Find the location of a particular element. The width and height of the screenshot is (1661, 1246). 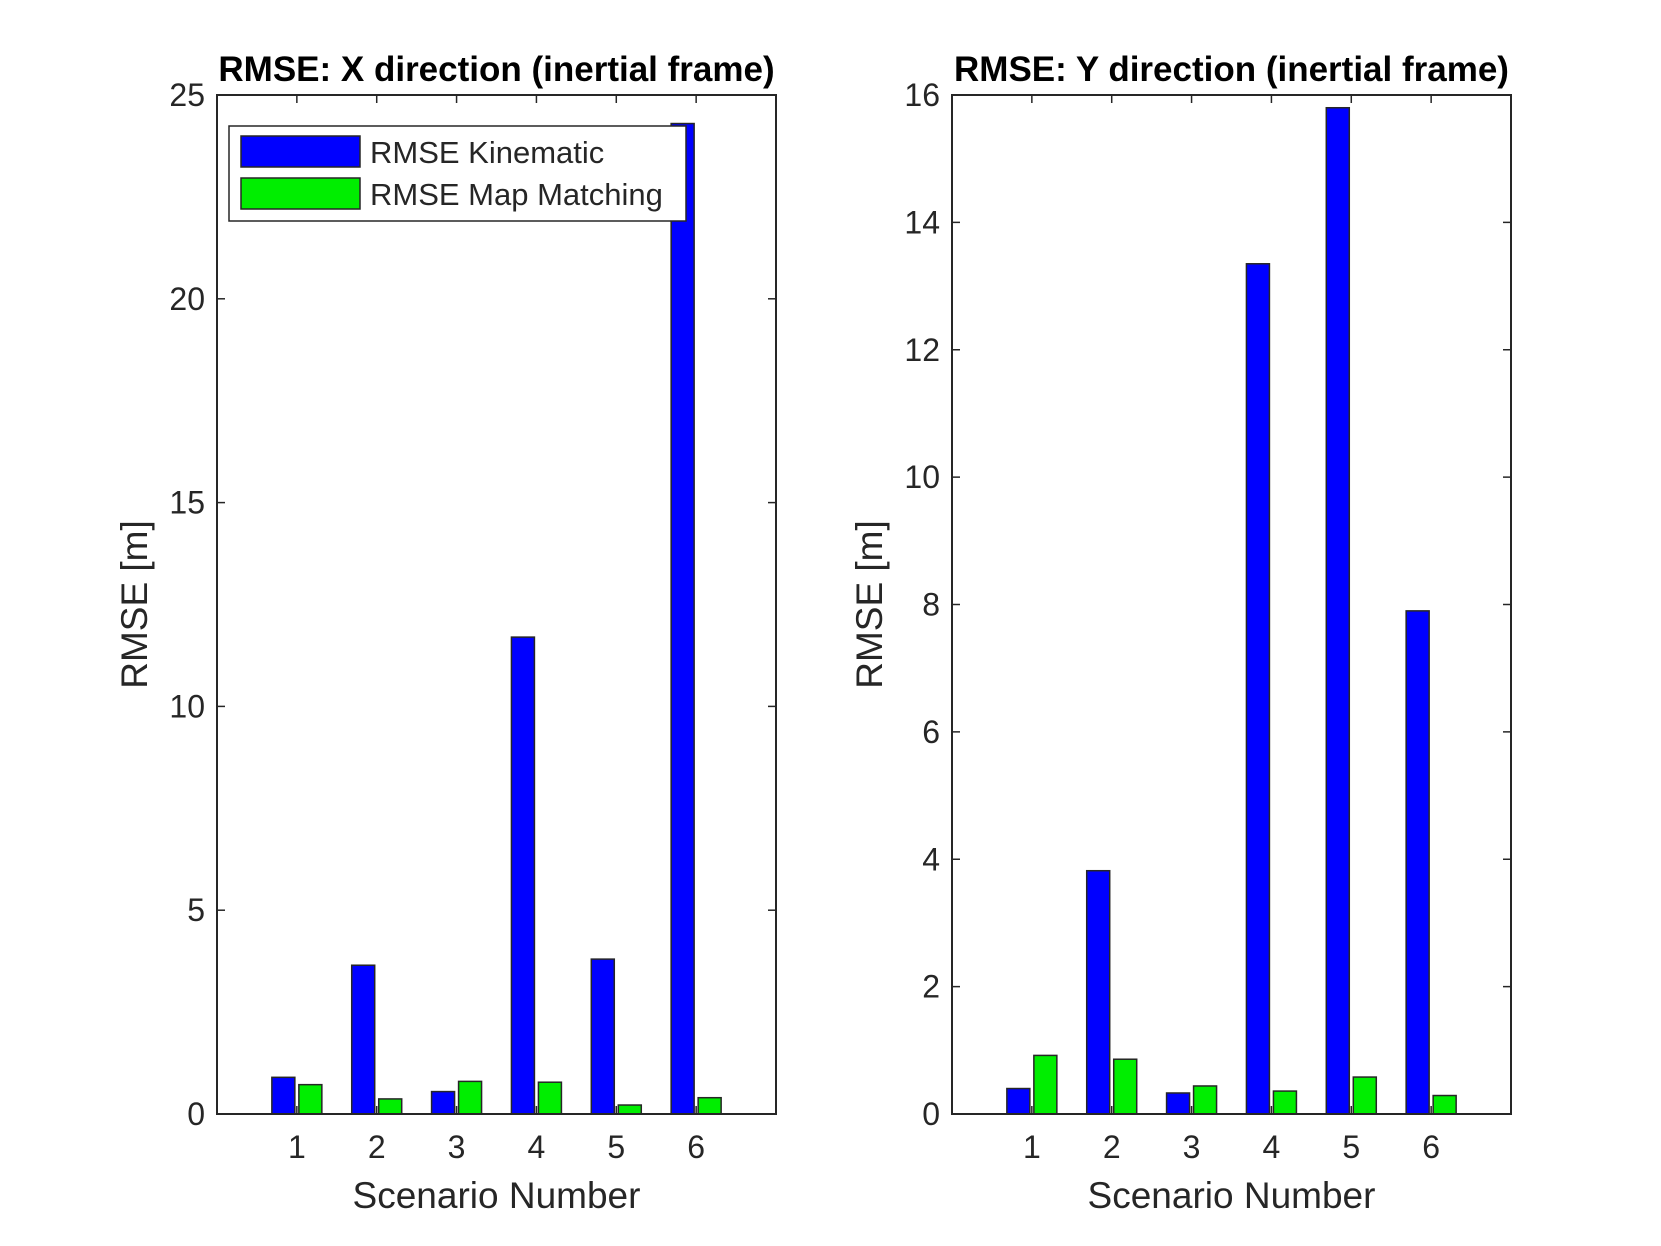

chart-title: RMSE: X direction (inertial frame) is located at coordinates (496, 69).